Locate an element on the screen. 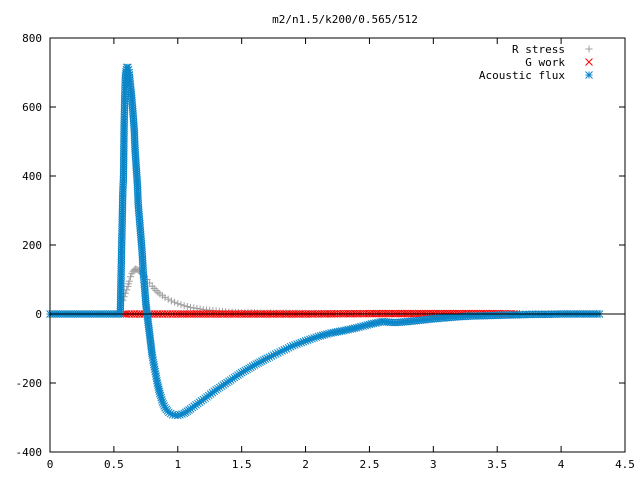 The image size is (640, 480). series-r-stress is located at coordinates (361, 291).